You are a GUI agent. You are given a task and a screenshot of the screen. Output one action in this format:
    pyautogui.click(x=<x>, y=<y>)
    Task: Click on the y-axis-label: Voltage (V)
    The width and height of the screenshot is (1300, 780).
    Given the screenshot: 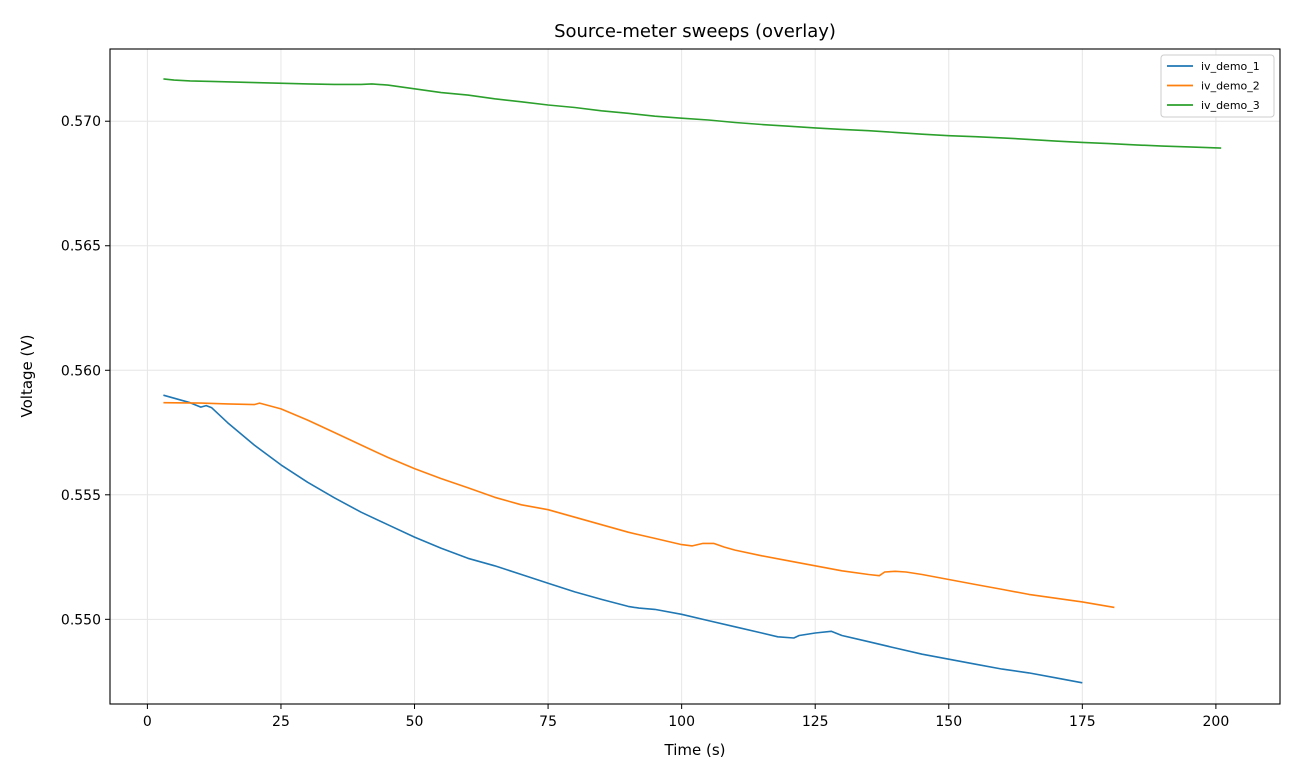 What is the action you would take?
    pyautogui.click(x=27, y=376)
    